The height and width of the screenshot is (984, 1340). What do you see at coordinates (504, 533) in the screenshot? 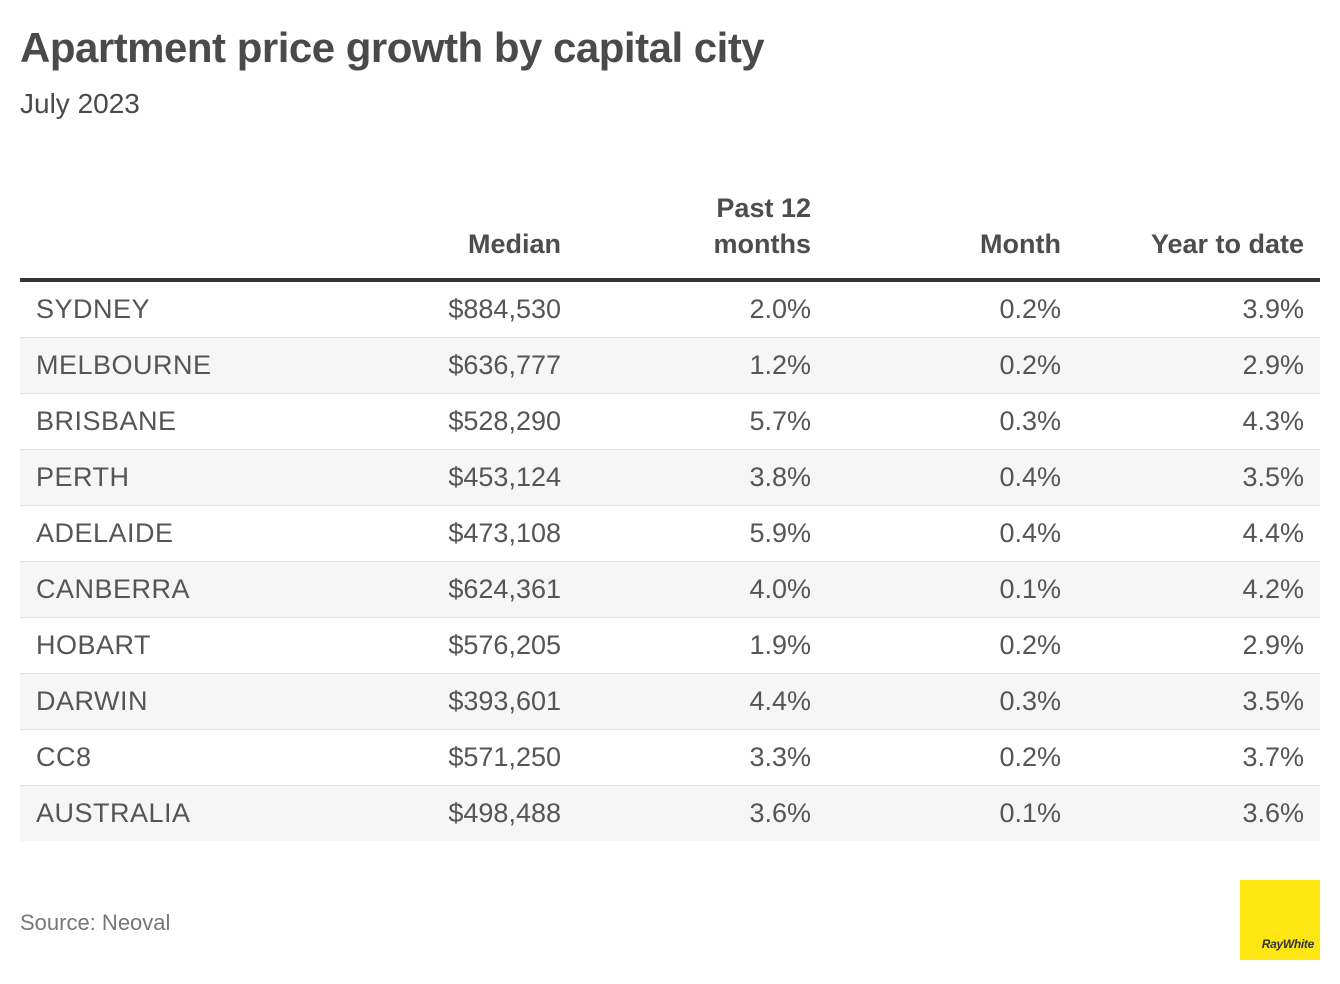
I see `cell-median: $473,108` at bounding box center [504, 533].